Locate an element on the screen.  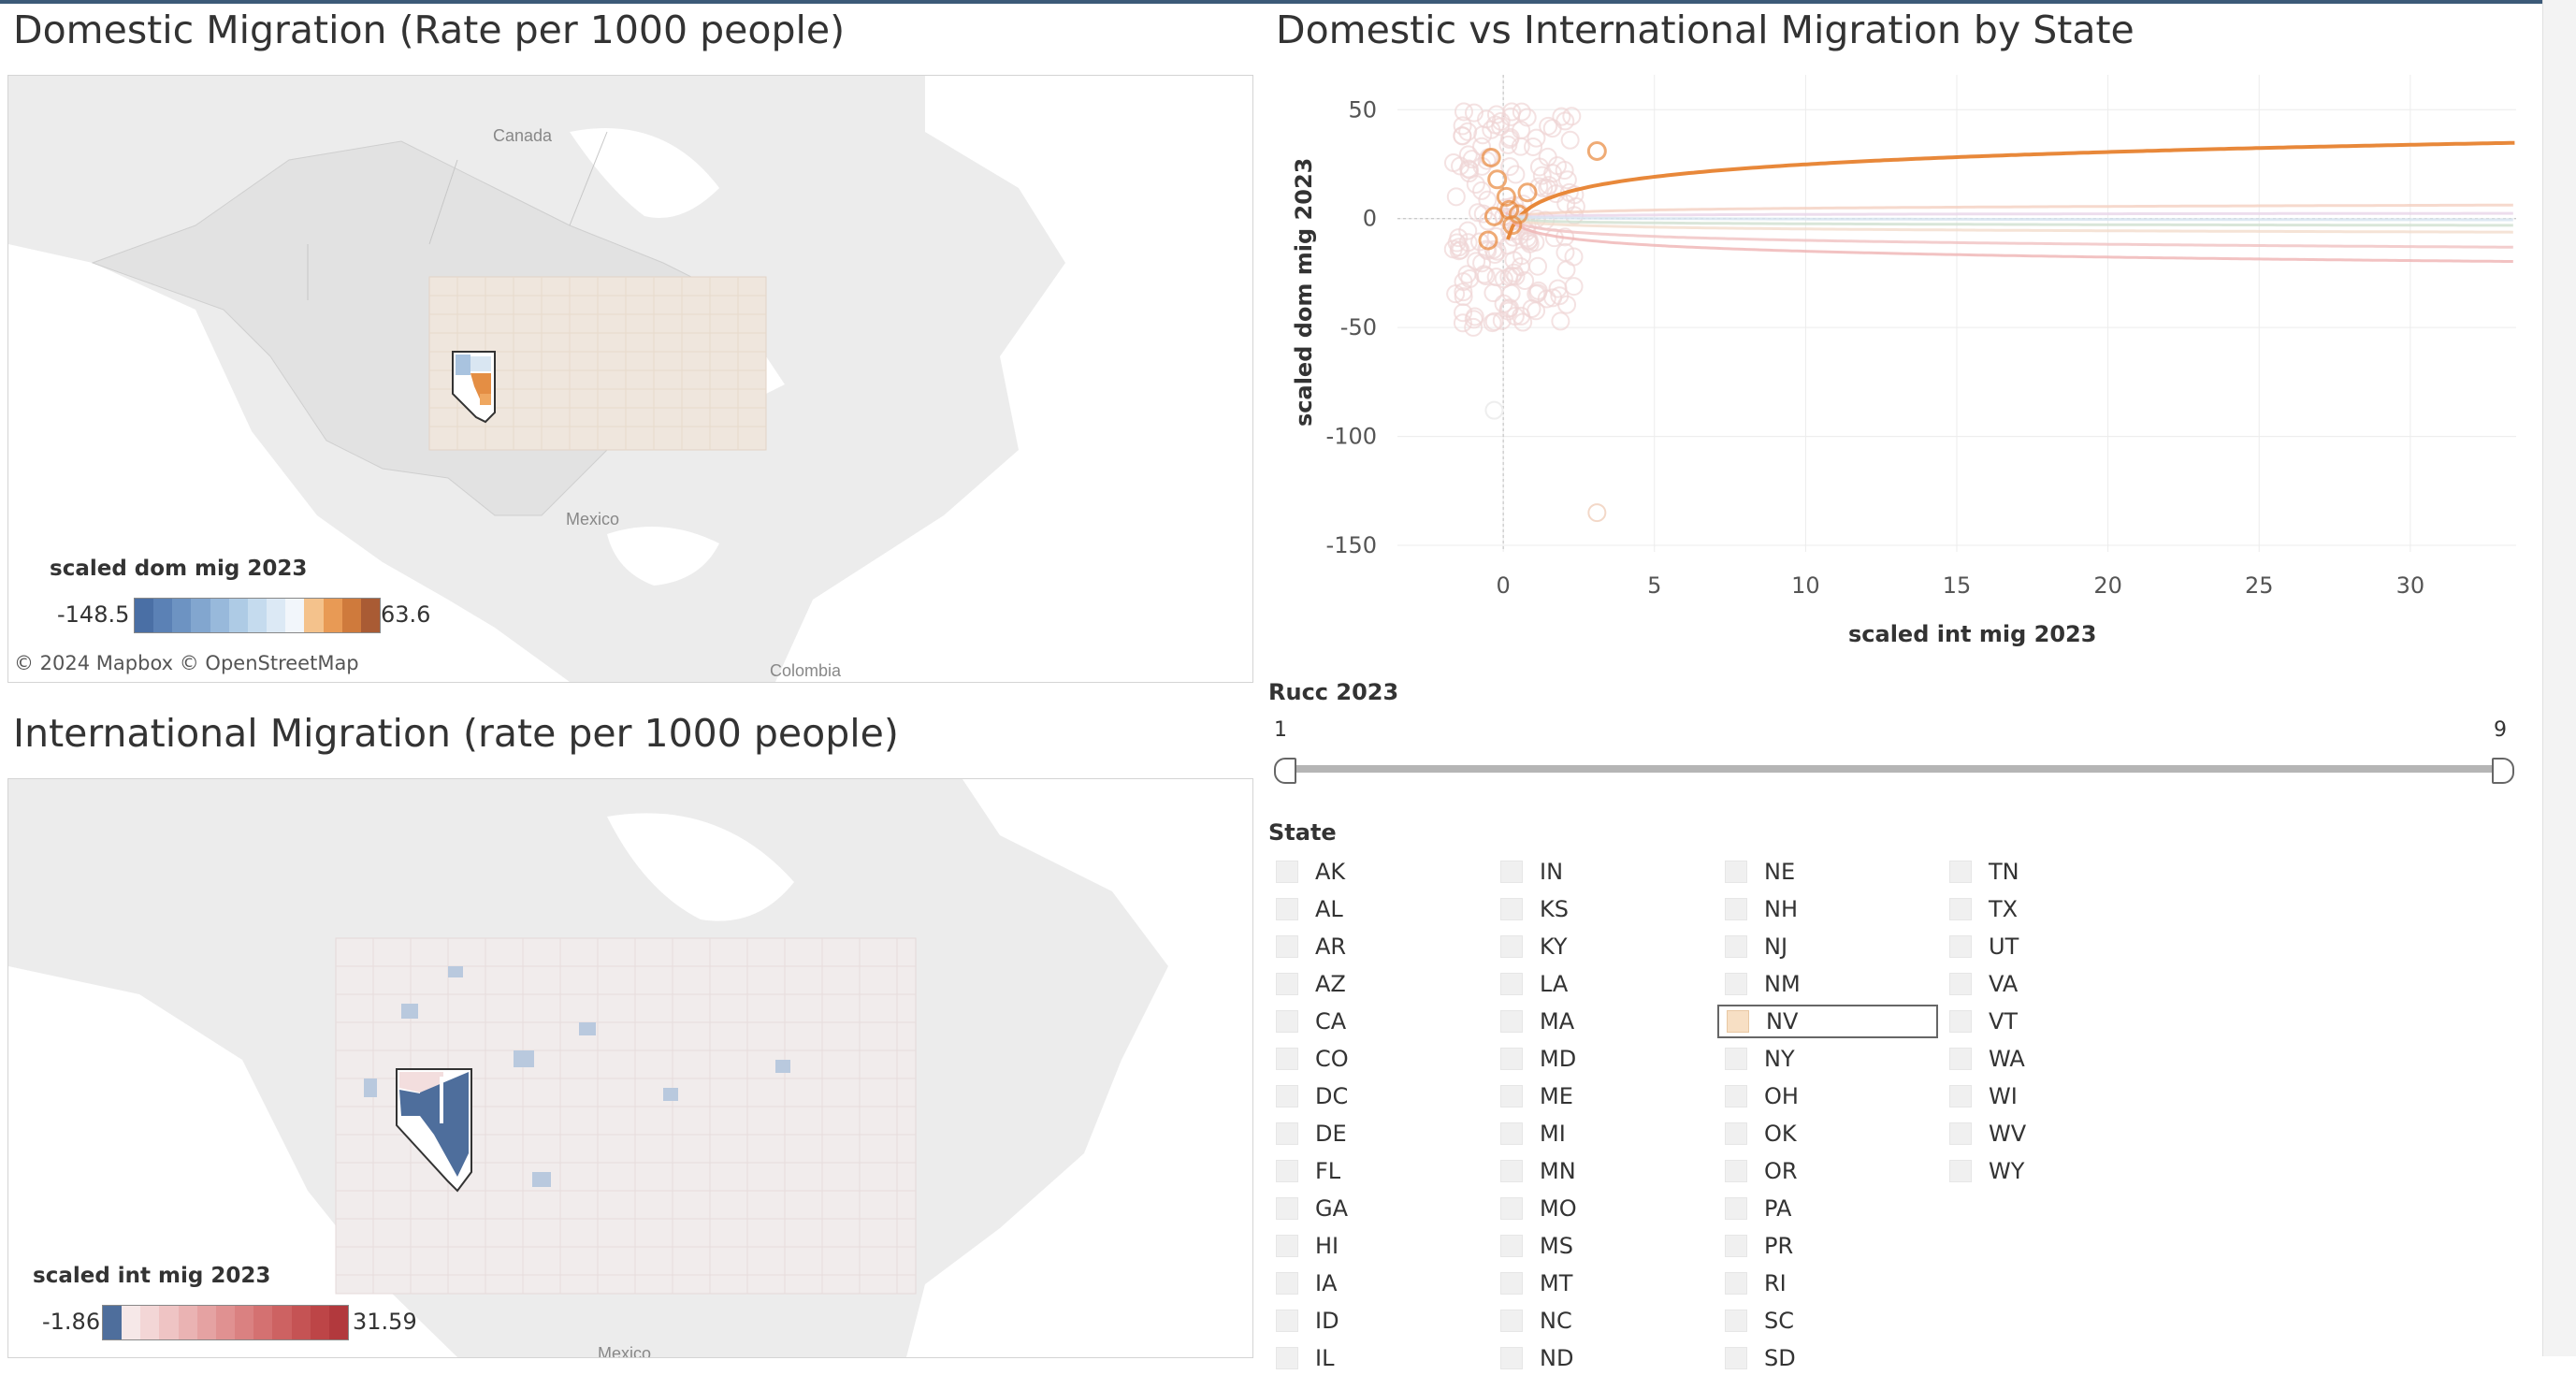
state-option-oh: OH is located at coordinates (1827, 1096).